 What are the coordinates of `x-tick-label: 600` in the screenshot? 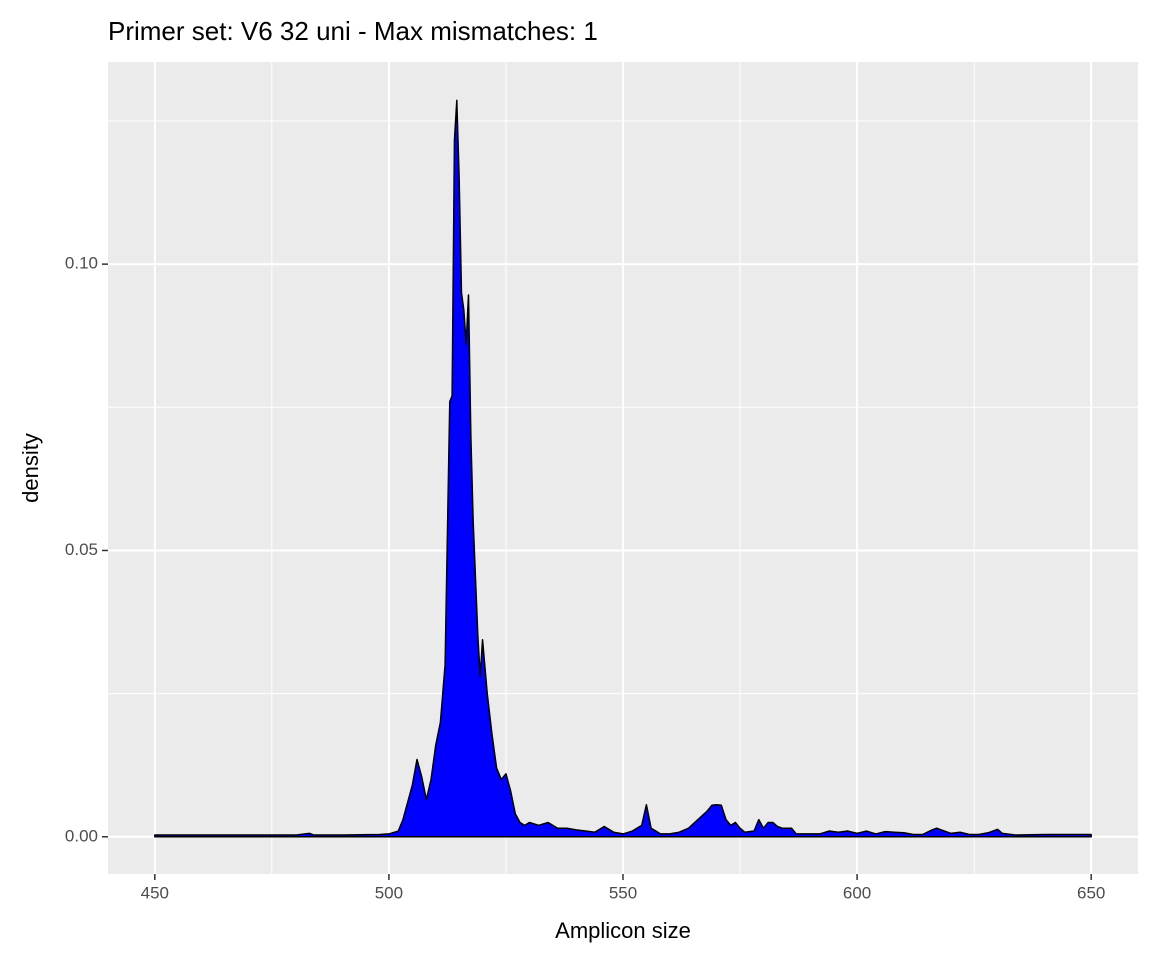 It's located at (857, 892).